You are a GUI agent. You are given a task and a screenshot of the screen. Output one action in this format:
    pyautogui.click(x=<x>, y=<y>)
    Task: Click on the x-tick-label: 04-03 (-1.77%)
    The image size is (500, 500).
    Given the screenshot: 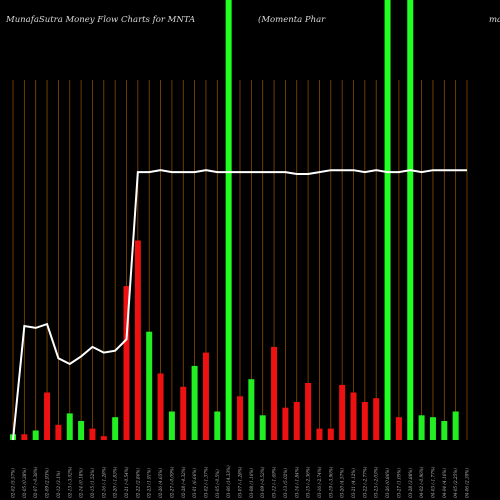 What is the action you would take?
    pyautogui.click(x=432, y=482)
    